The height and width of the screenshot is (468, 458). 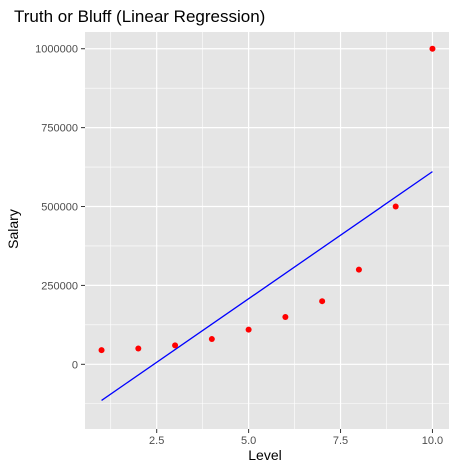 What do you see at coordinates (248, 441) in the screenshot?
I see `x-tick-label: 5.0` at bounding box center [248, 441].